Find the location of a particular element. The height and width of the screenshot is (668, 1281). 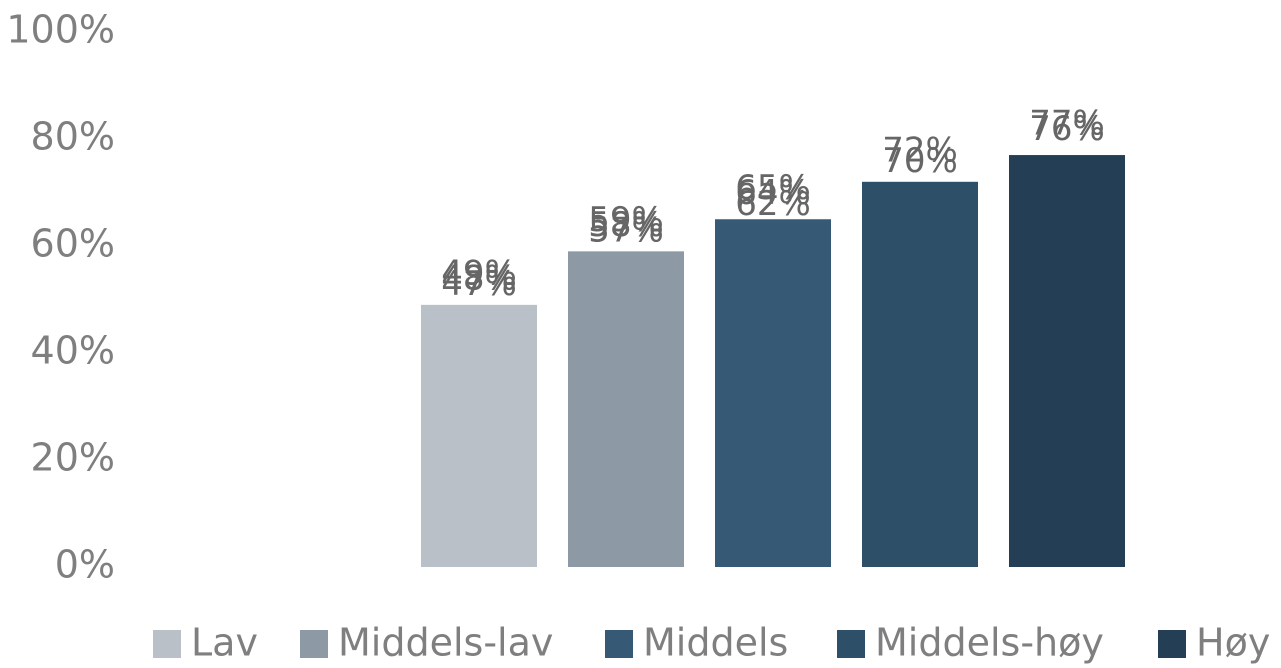

value-label: 48% is located at coordinates (479, 279).